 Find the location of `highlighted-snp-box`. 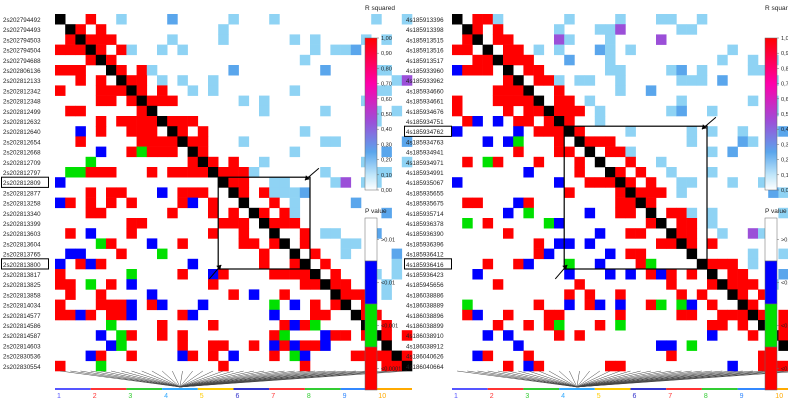

highlighted-snp-box is located at coordinates (428, 131).